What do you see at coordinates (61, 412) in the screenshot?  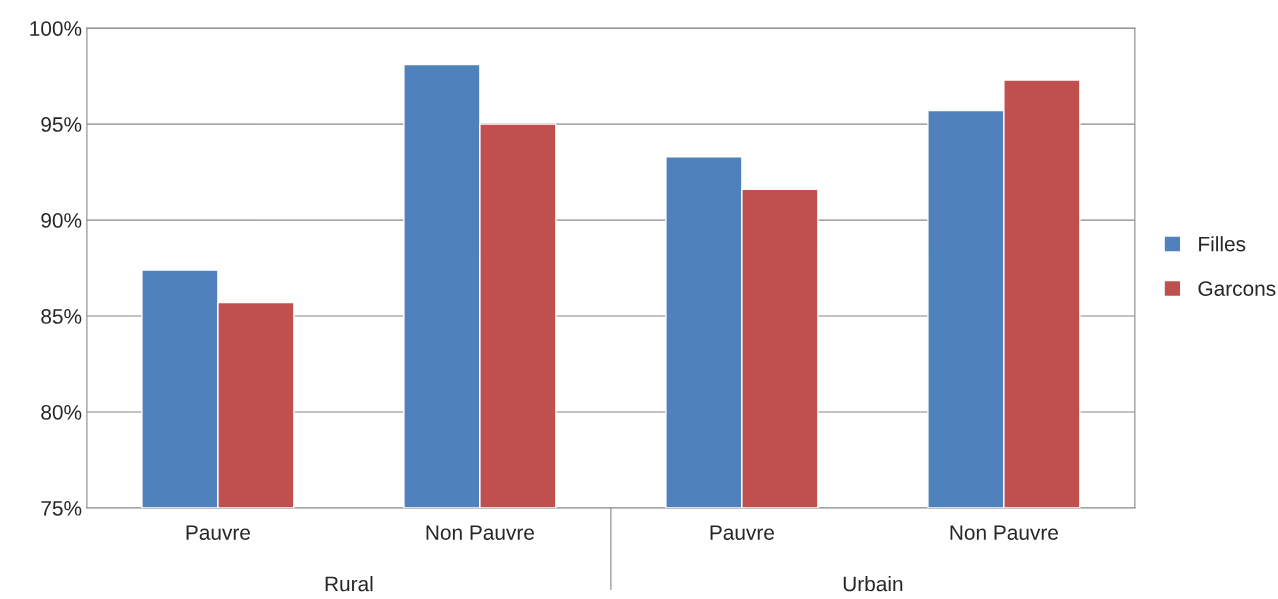 I see `y-tick-label: 80%` at bounding box center [61, 412].